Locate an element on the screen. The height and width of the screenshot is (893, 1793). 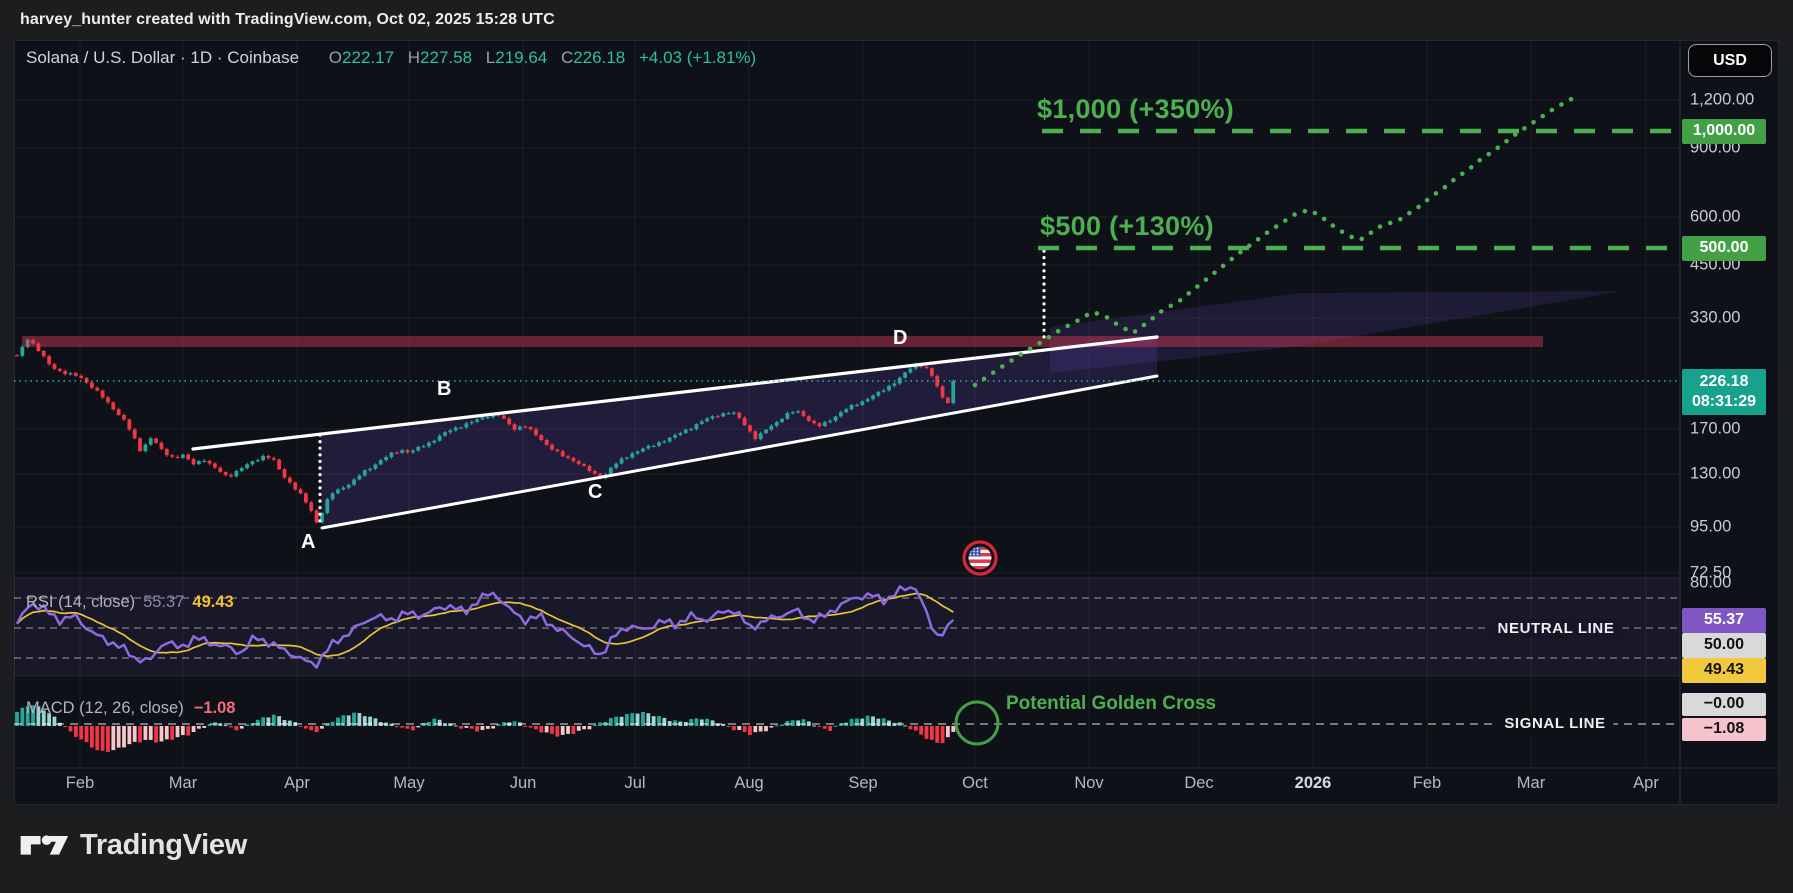
month-label-jun: Jun is located at coordinates (523, 783).